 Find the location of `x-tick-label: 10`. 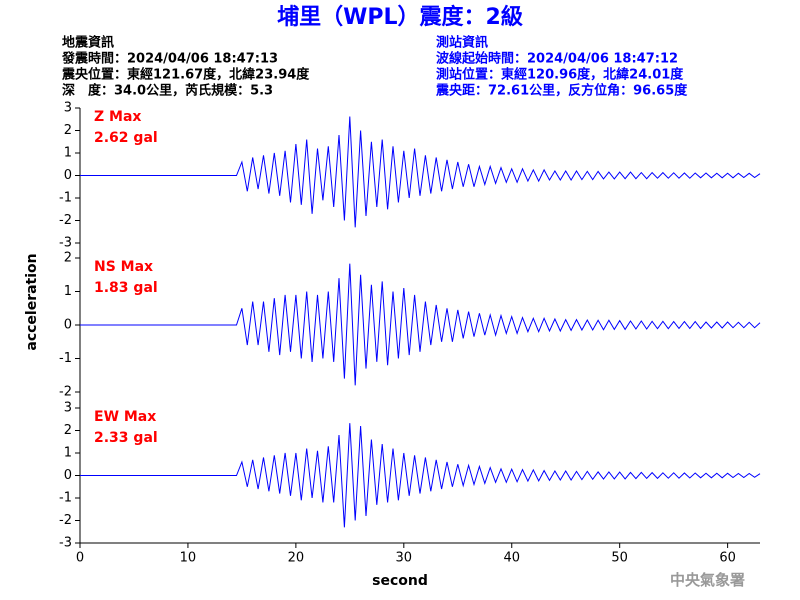

x-tick-label: 10 is located at coordinates (188, 558).